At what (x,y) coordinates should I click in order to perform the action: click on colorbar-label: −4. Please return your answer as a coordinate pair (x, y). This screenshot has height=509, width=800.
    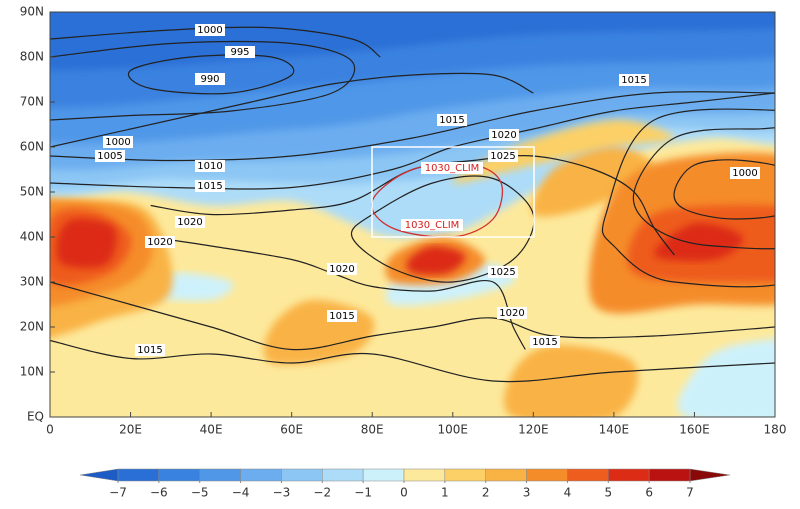
    Looking at the image, I should click on (241, 493).